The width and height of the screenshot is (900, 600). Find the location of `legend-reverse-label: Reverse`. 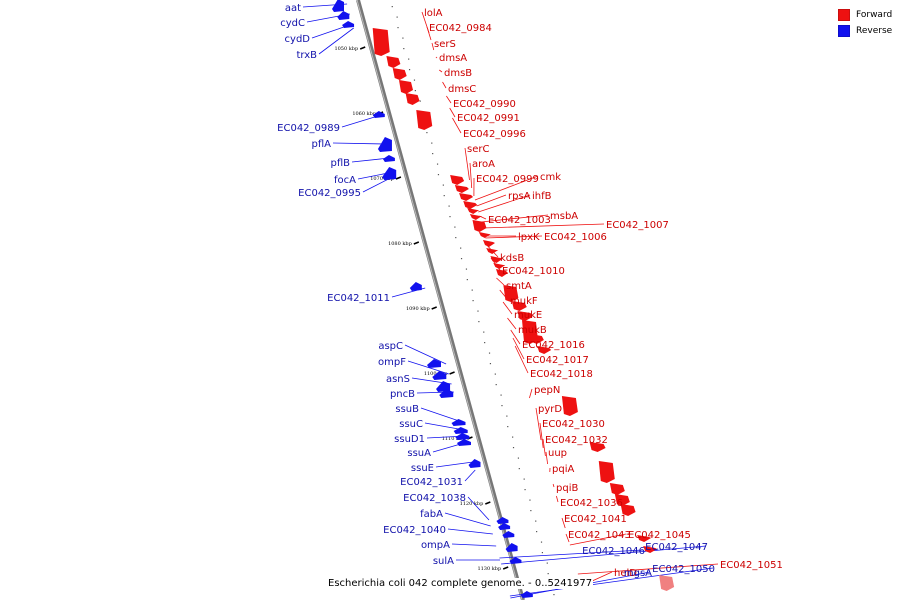

legend-reverse-label: Reverse is located at coordinates (874, 31).